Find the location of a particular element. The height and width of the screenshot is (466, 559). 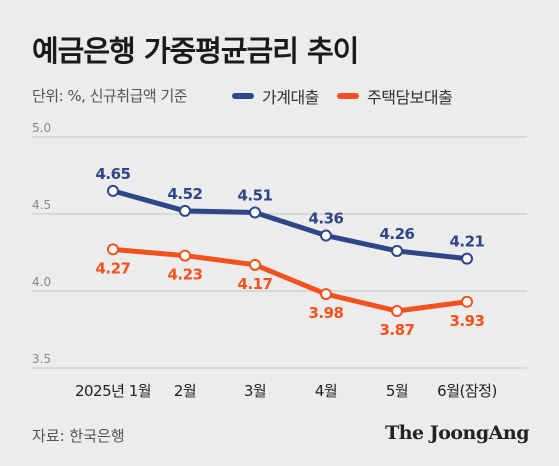

data-label: 4.27 is located at coordinates (112, 268).